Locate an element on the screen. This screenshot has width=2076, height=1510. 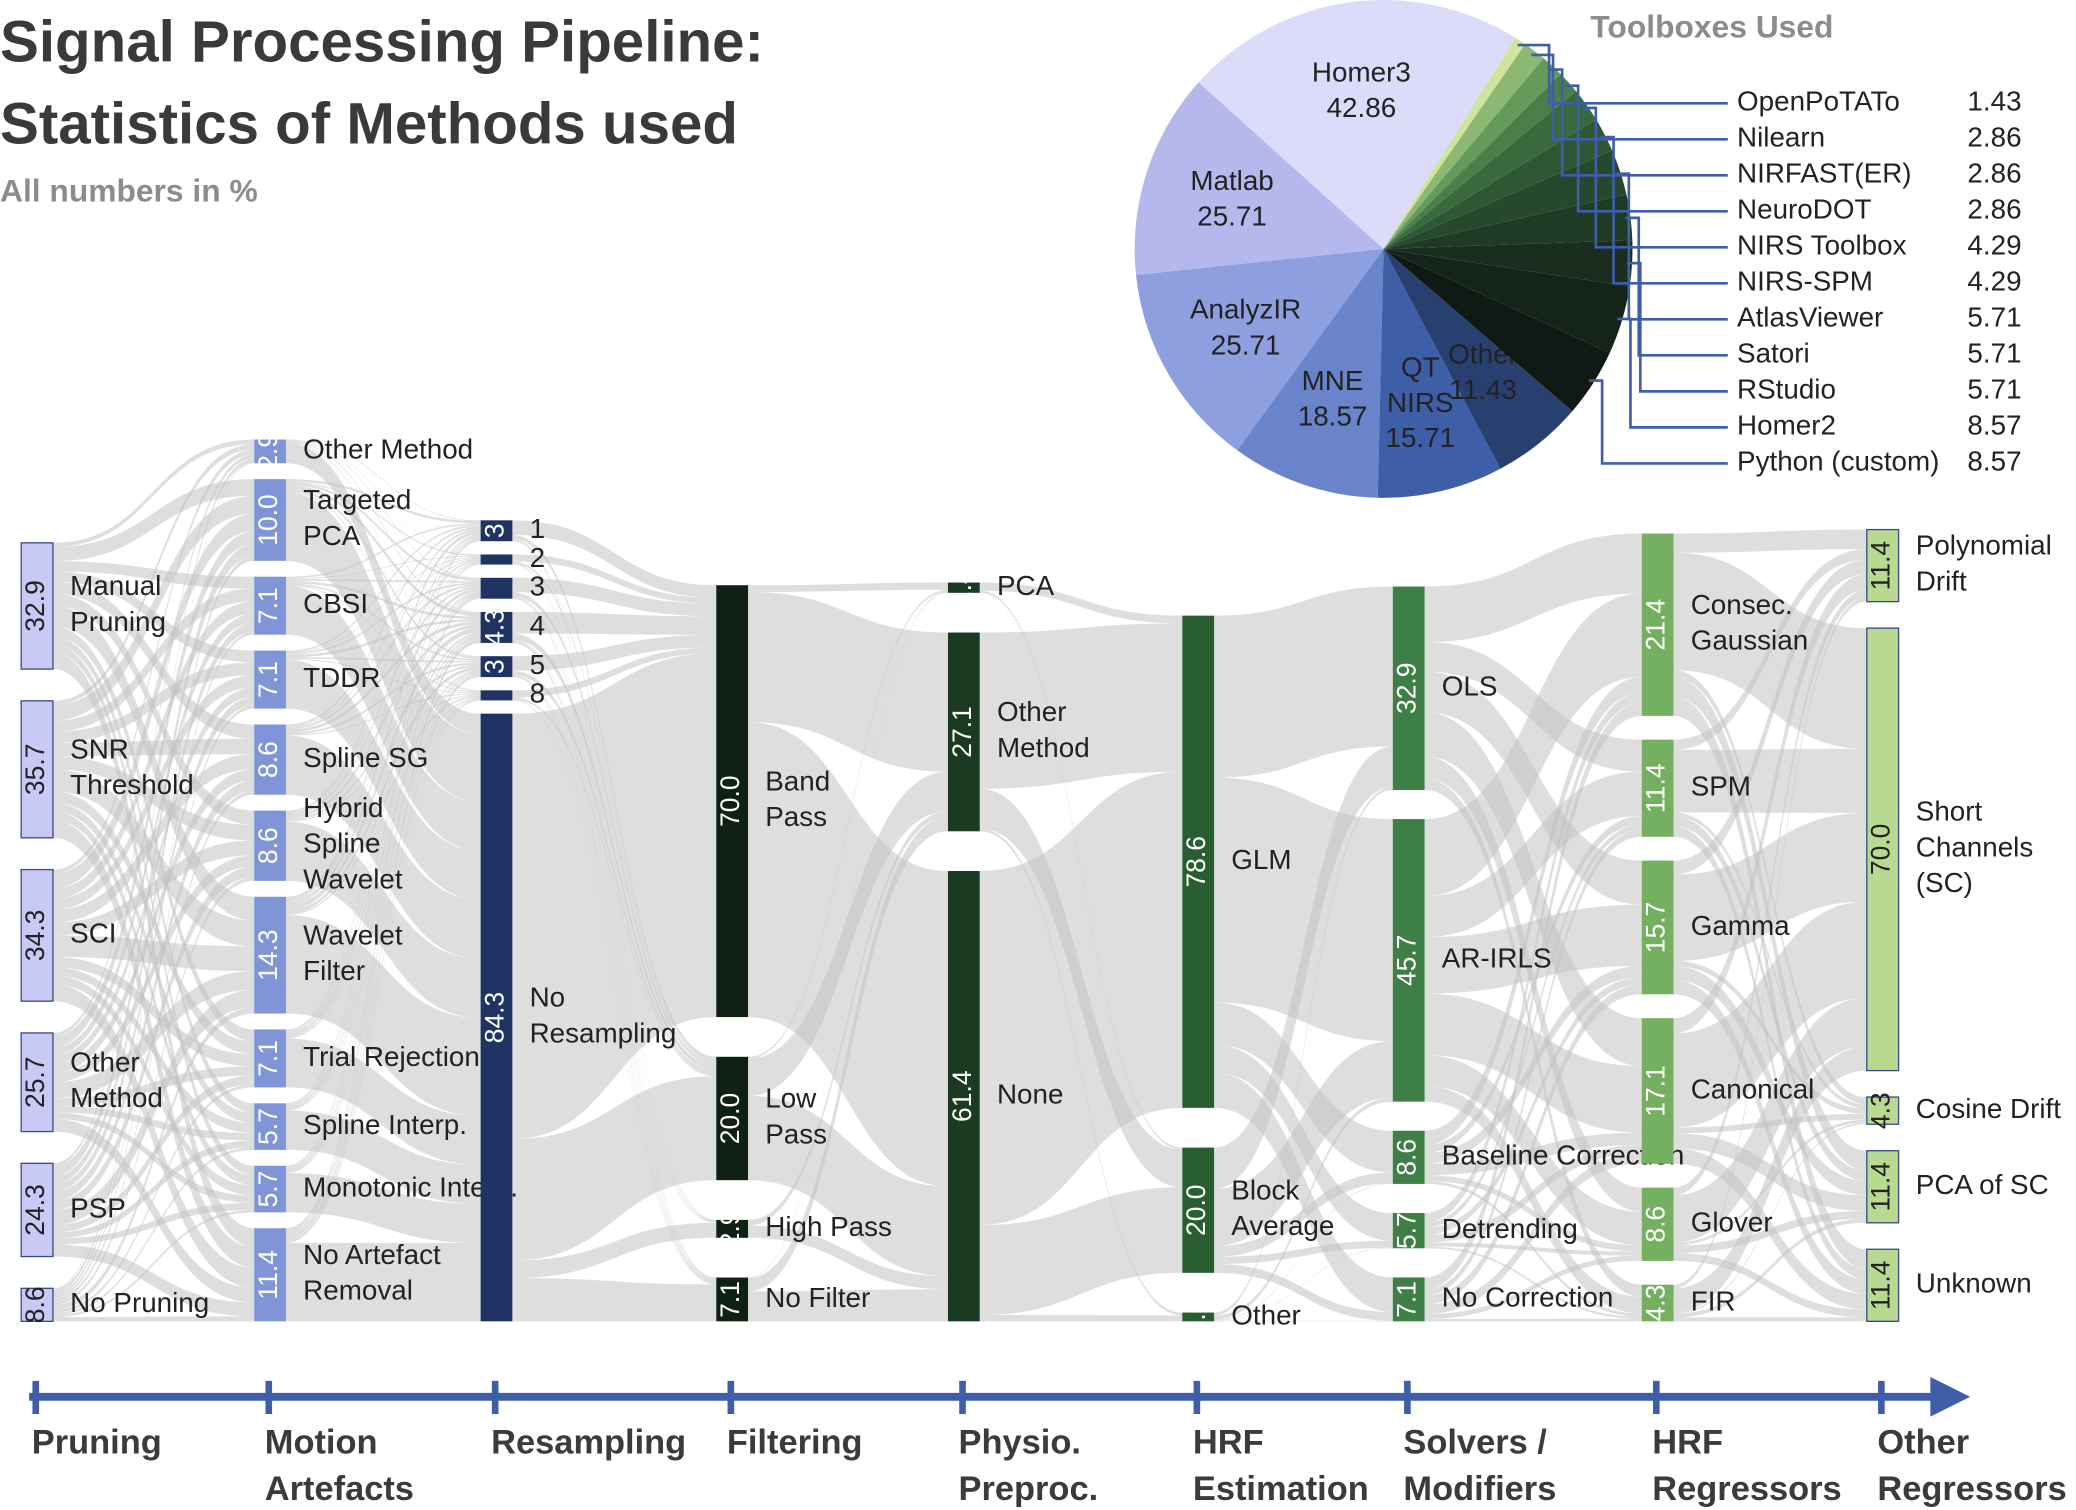
node-label: Detrending is located at coordinates (1510, 1228).